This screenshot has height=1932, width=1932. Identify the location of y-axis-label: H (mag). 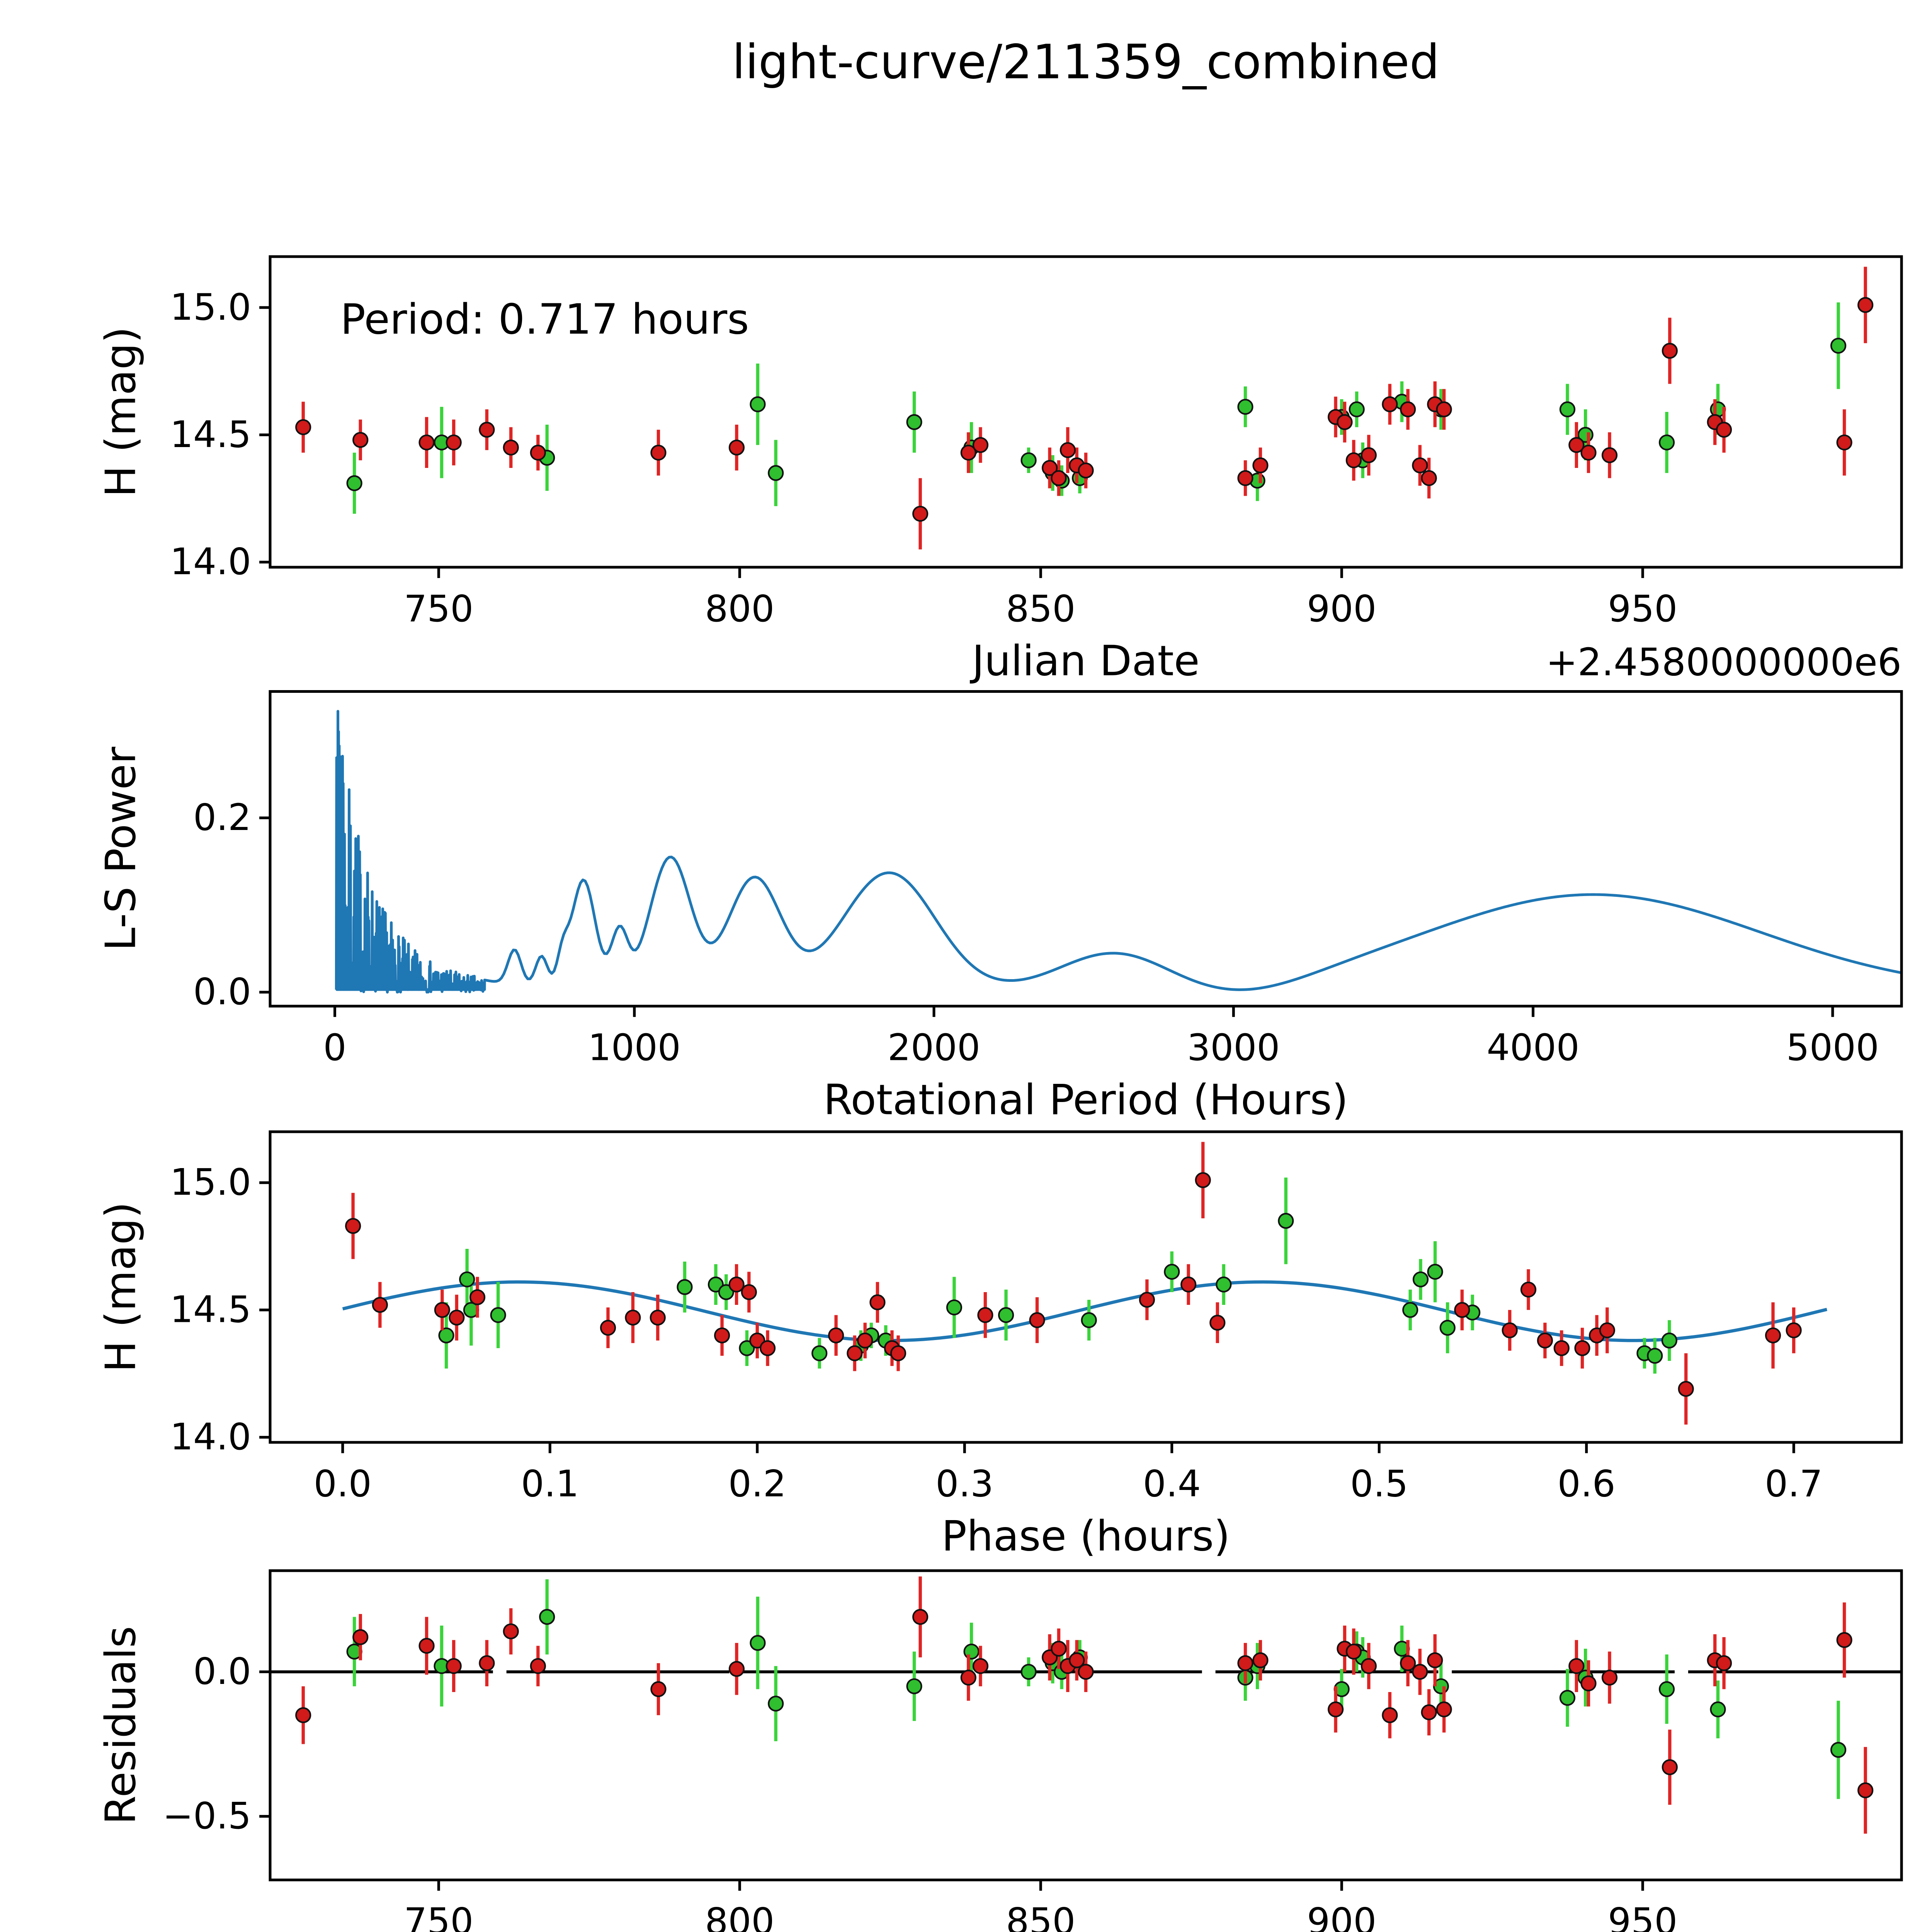
(120, 412).